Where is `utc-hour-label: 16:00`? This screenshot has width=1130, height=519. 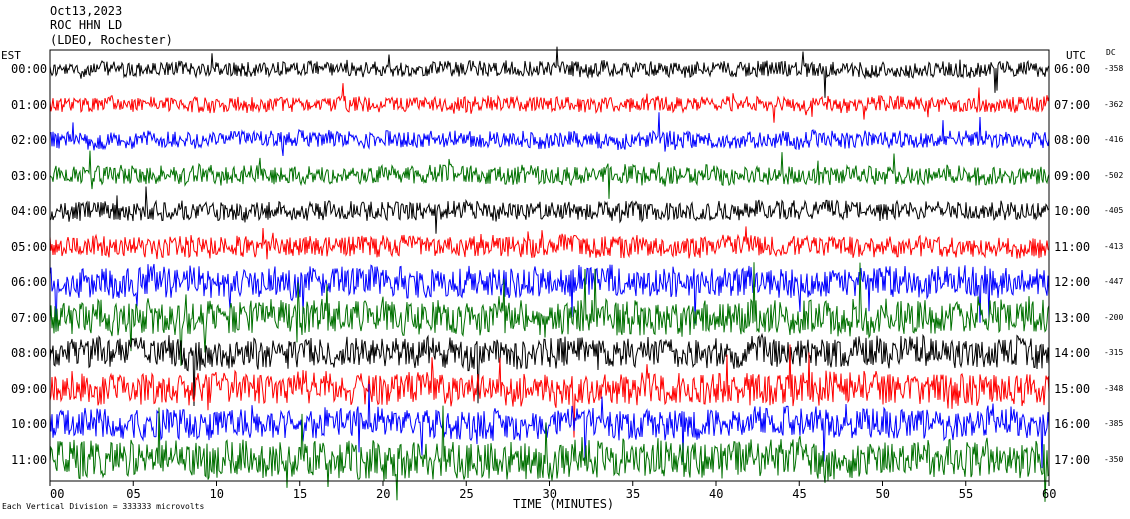 utc-hour-label: 16:00 is located at coordinates (1072, 424).